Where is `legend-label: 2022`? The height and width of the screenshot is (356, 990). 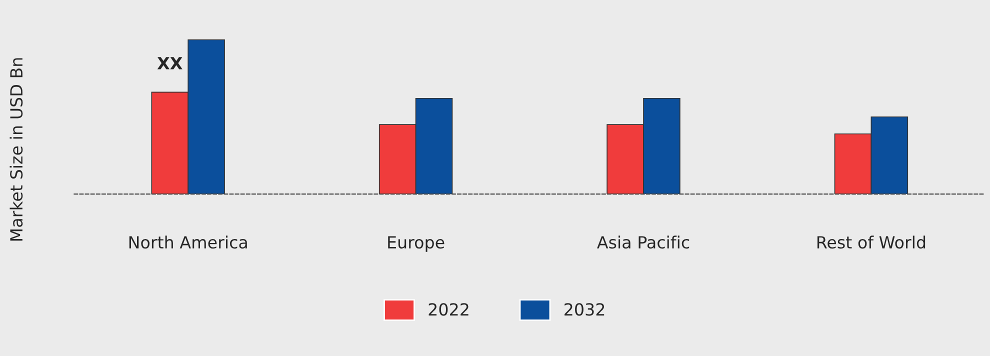
legend-label: 2022 is located at coordinates (448, 309).